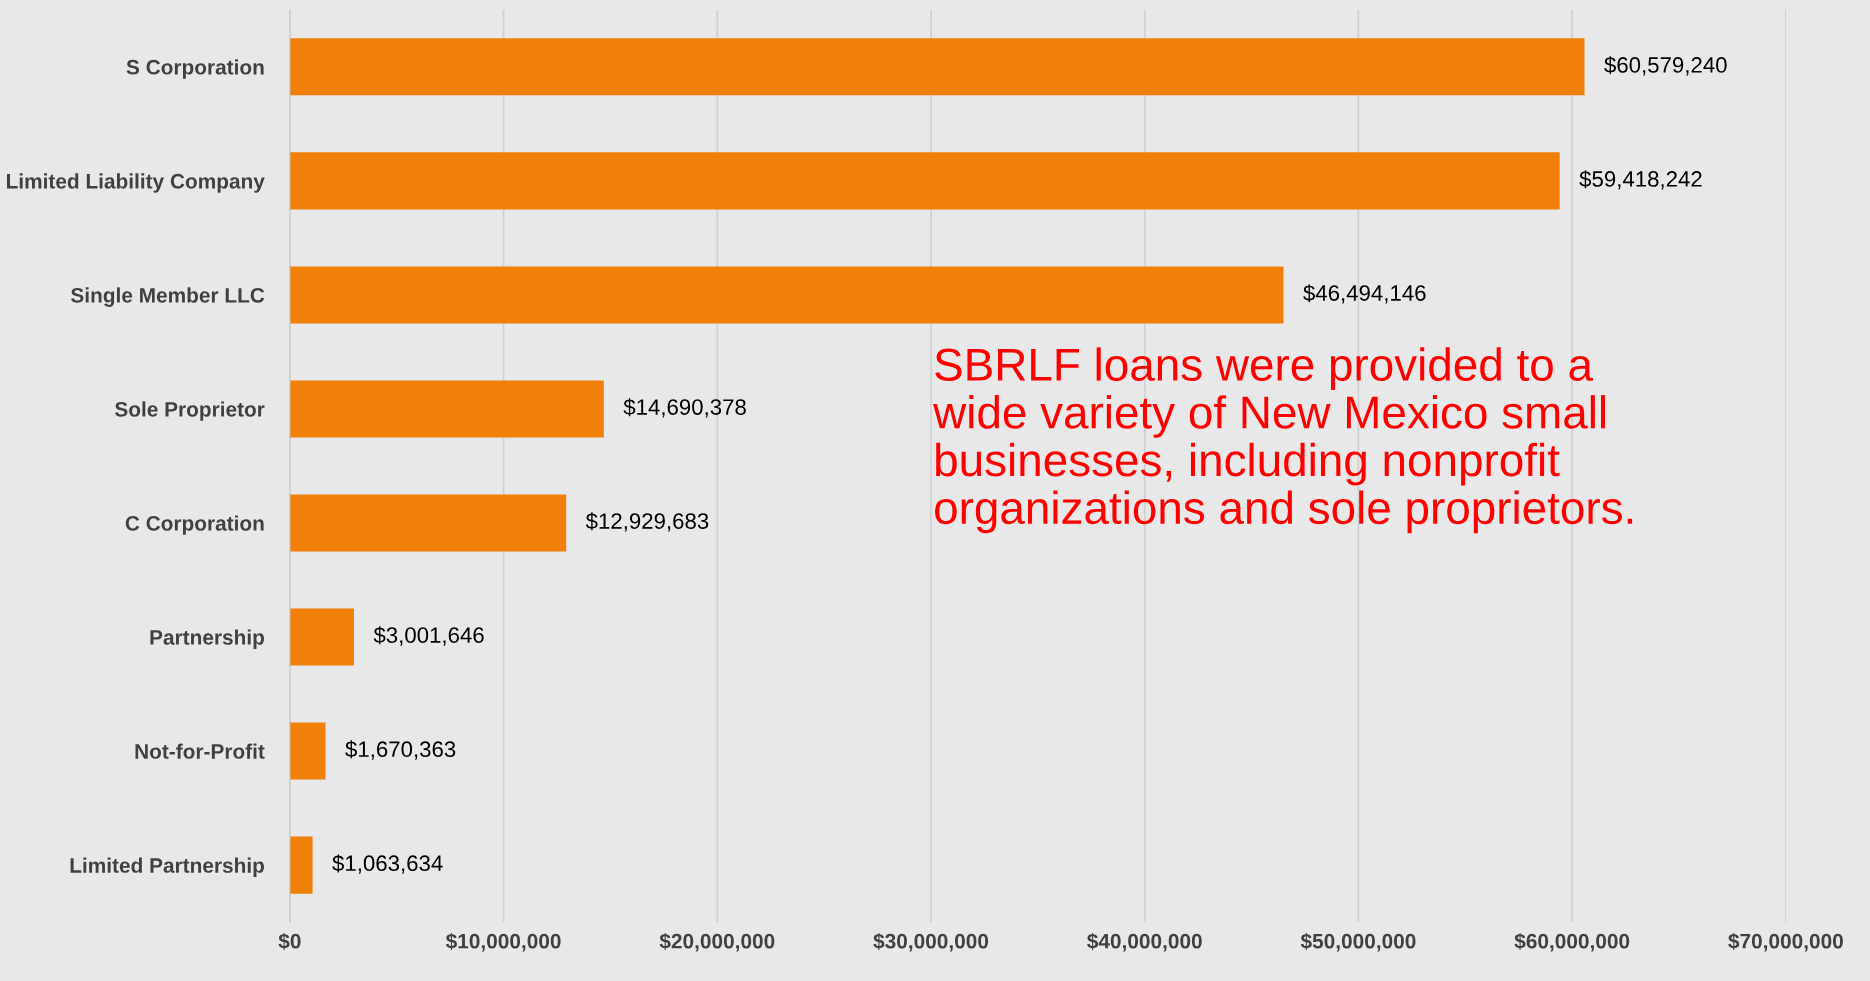 The image size is (1870, 981). I want to click on data-label: $60,579,240, so click(1665, 66).